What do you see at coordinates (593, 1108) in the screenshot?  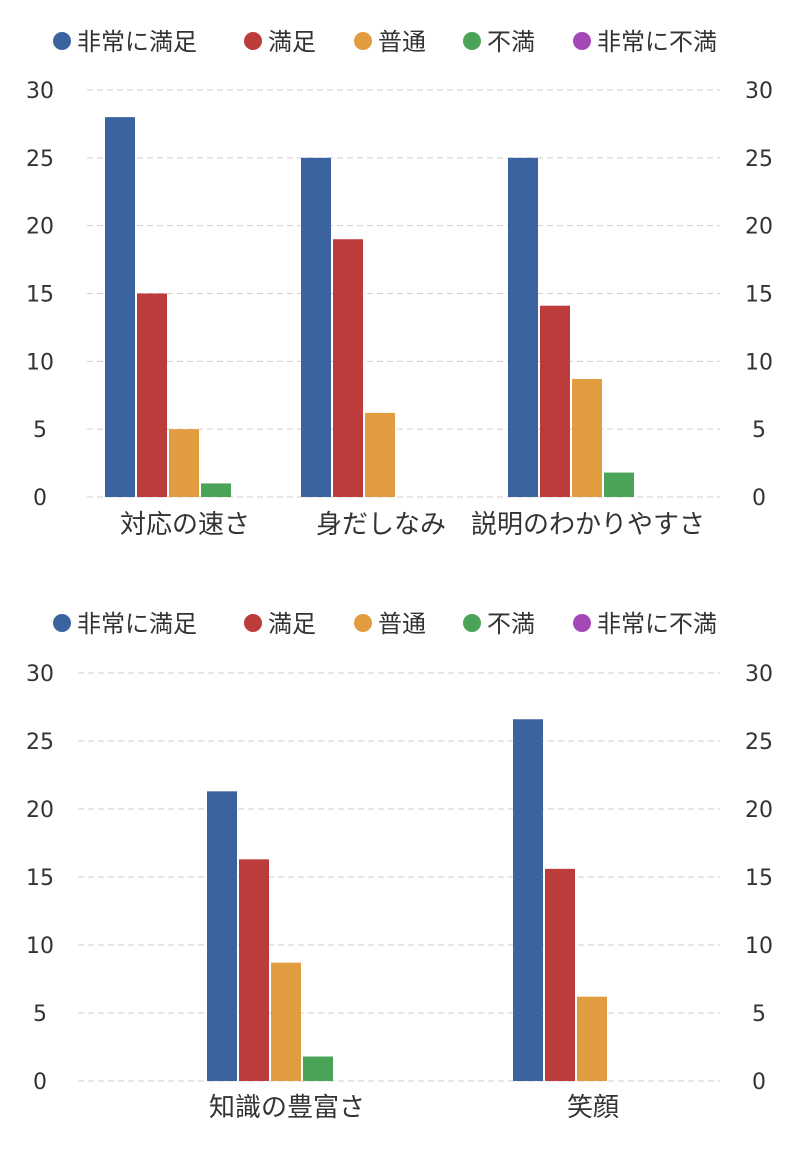 I see `category-label: 笑顔` at bounding box center [593, 1108].